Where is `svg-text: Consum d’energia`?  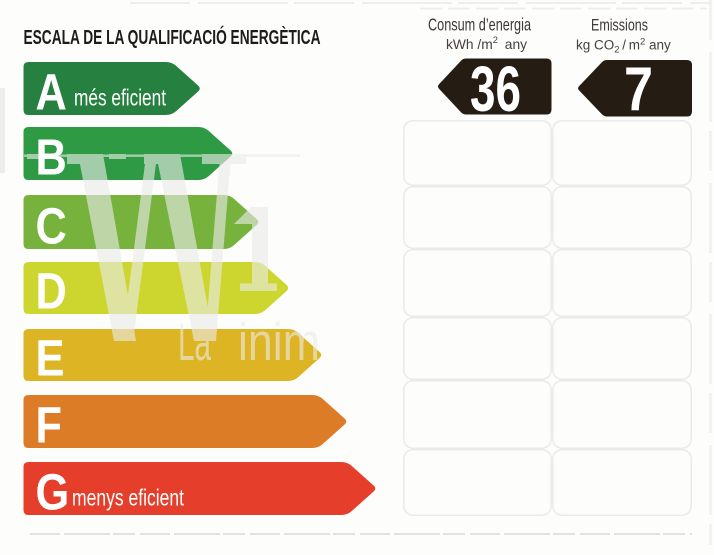 svg-text: Consum d’energia is located at coordinates (479, 25).